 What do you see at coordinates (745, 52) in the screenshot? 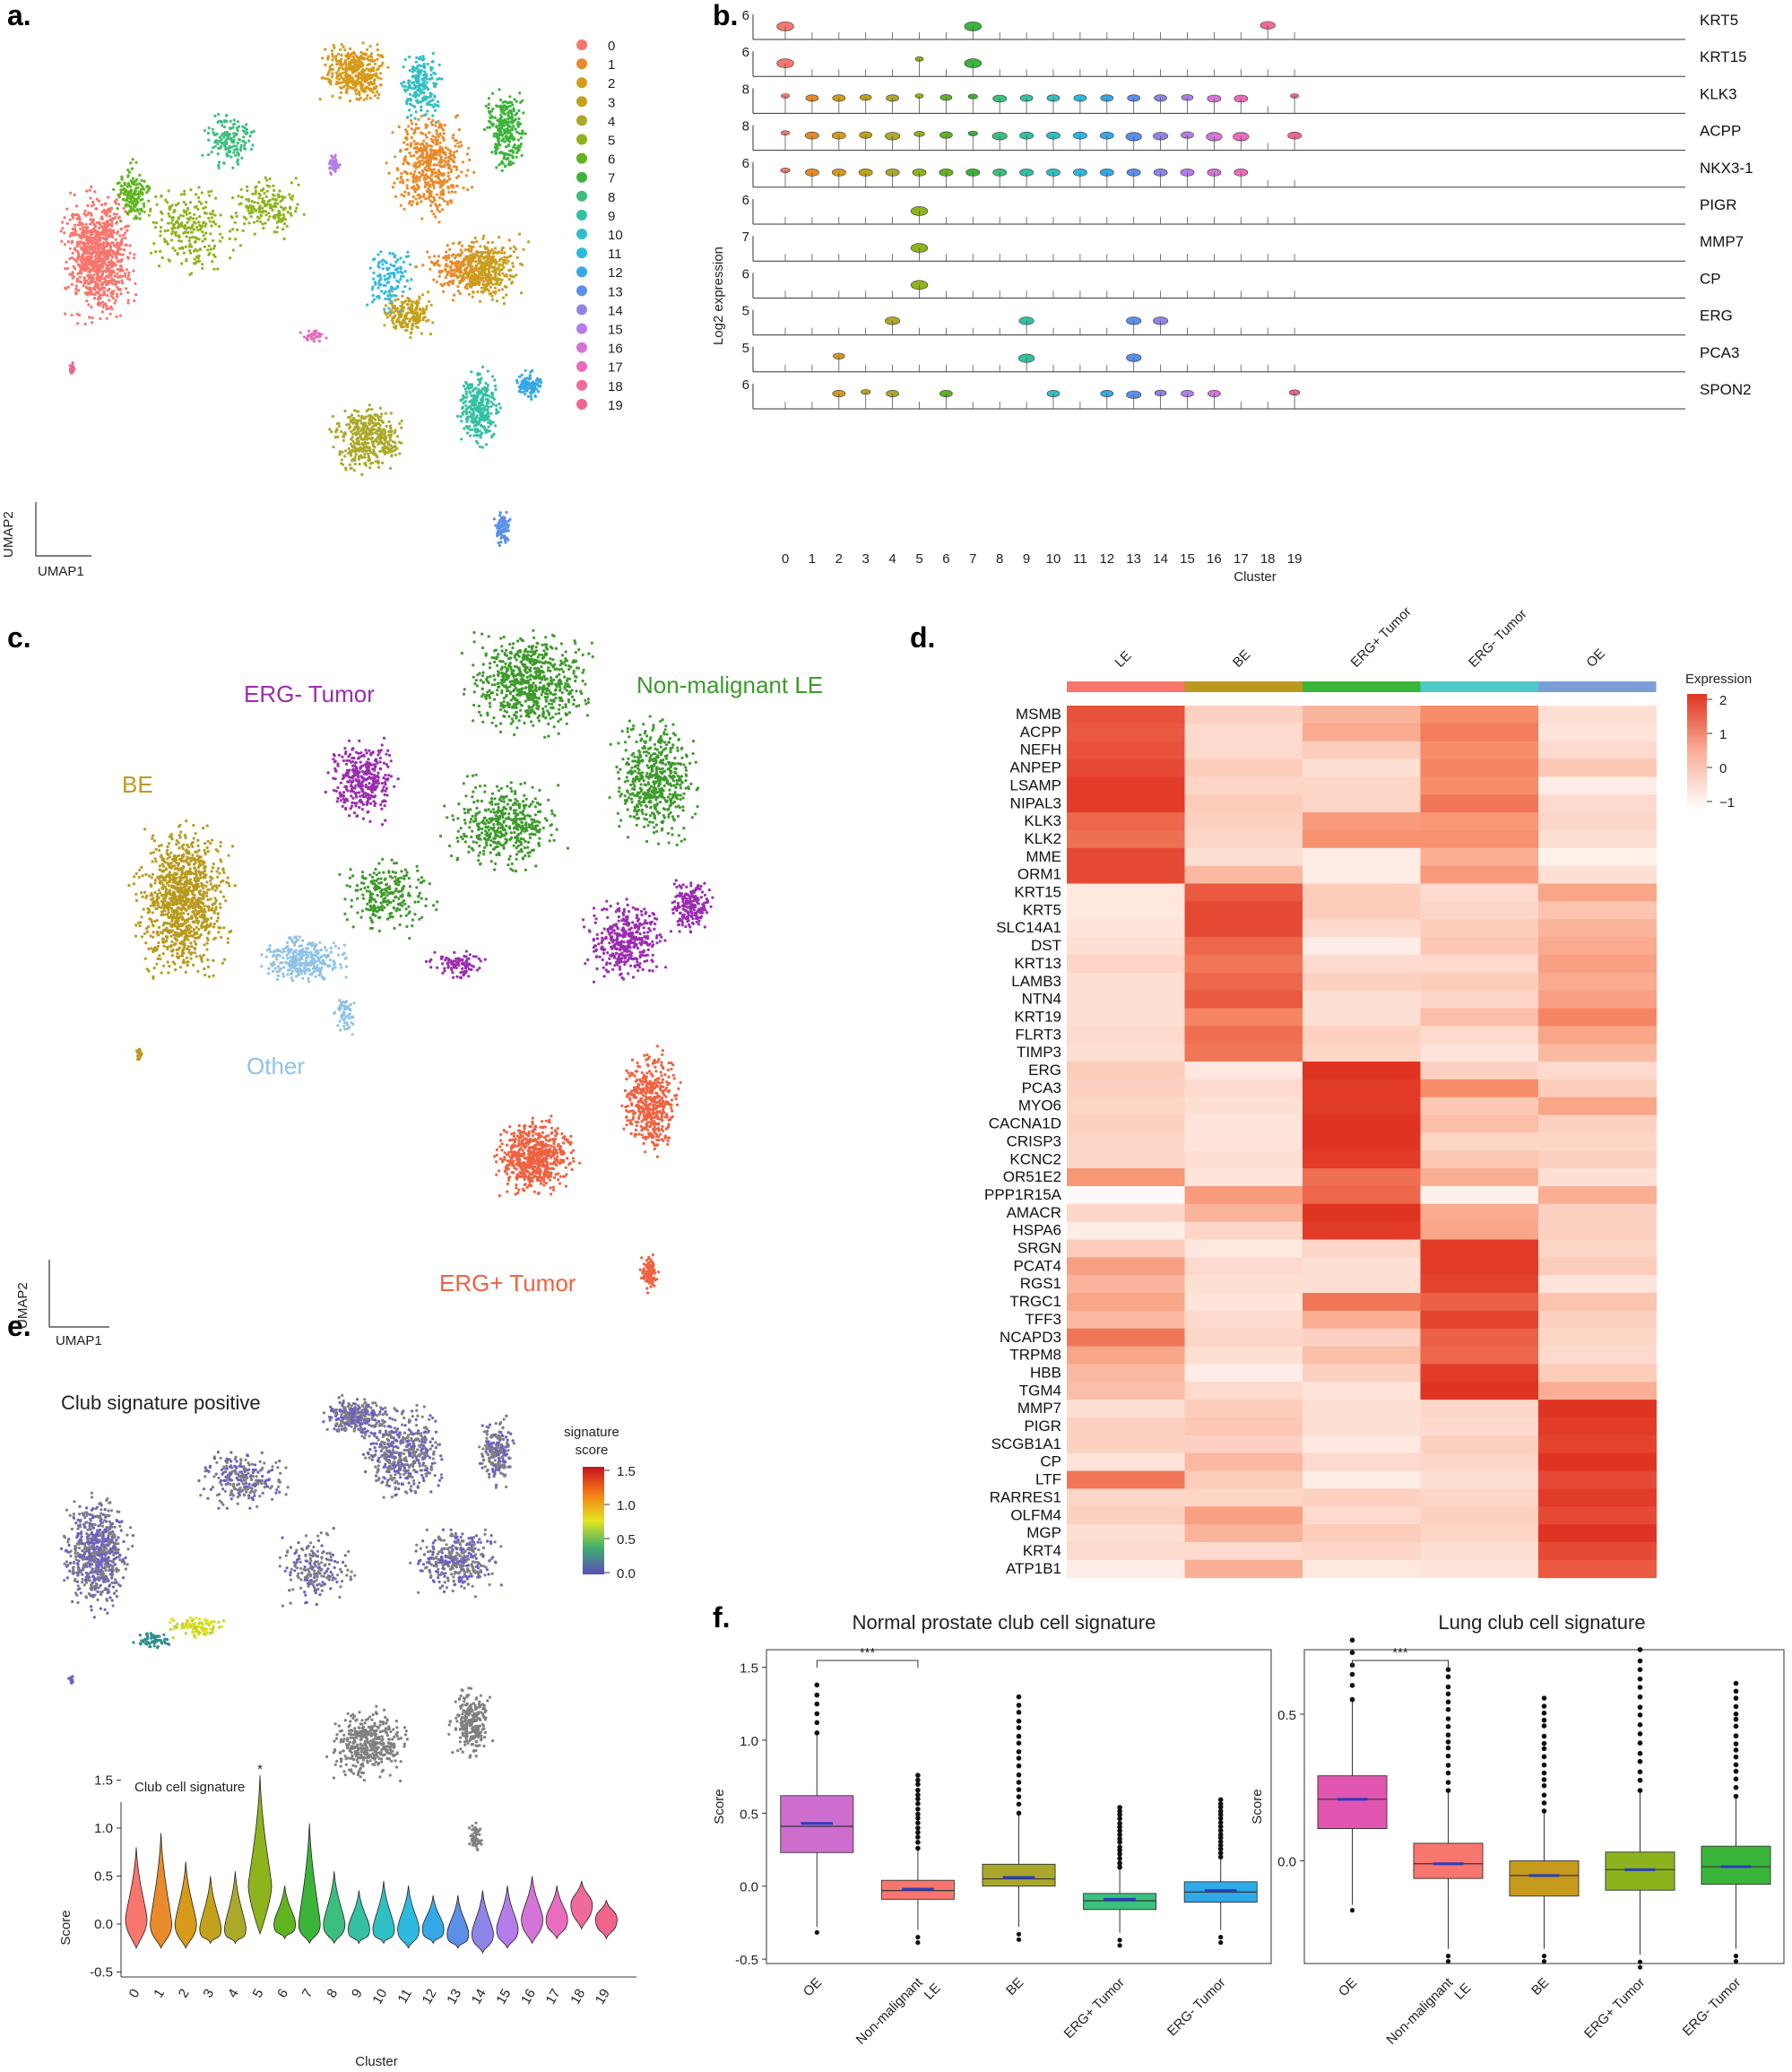
I see `row-max-KRT15: 6` at bounding box center [745, 52].